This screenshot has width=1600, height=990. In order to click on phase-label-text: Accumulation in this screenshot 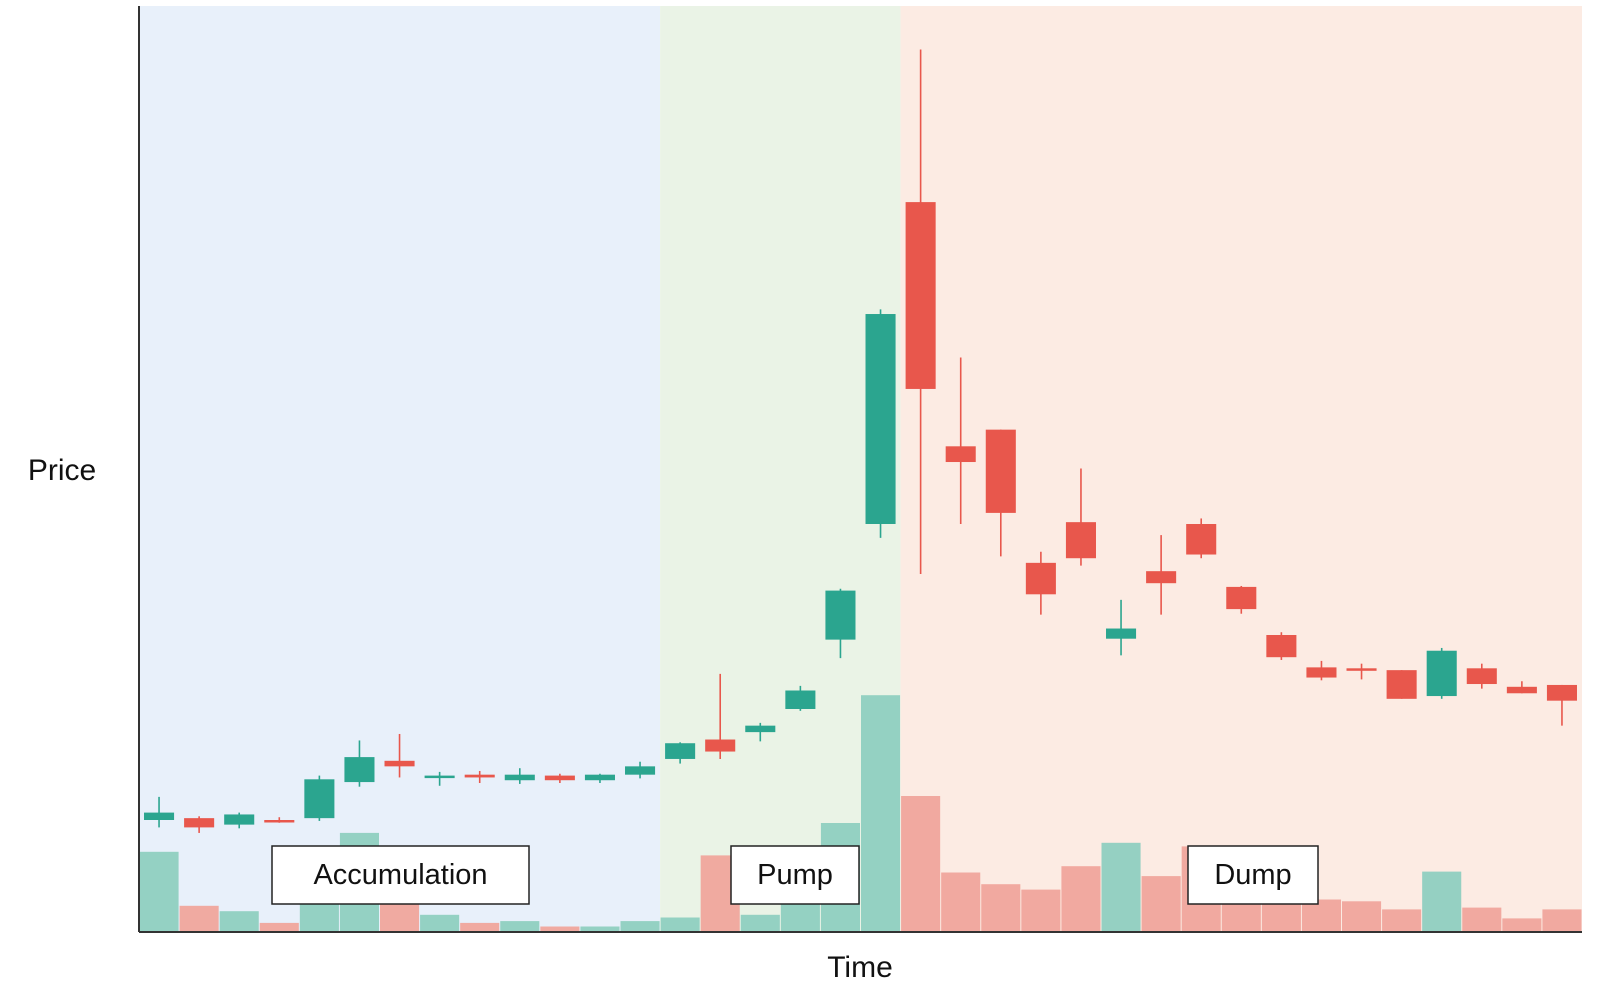, I will do `click(400, 875)`.